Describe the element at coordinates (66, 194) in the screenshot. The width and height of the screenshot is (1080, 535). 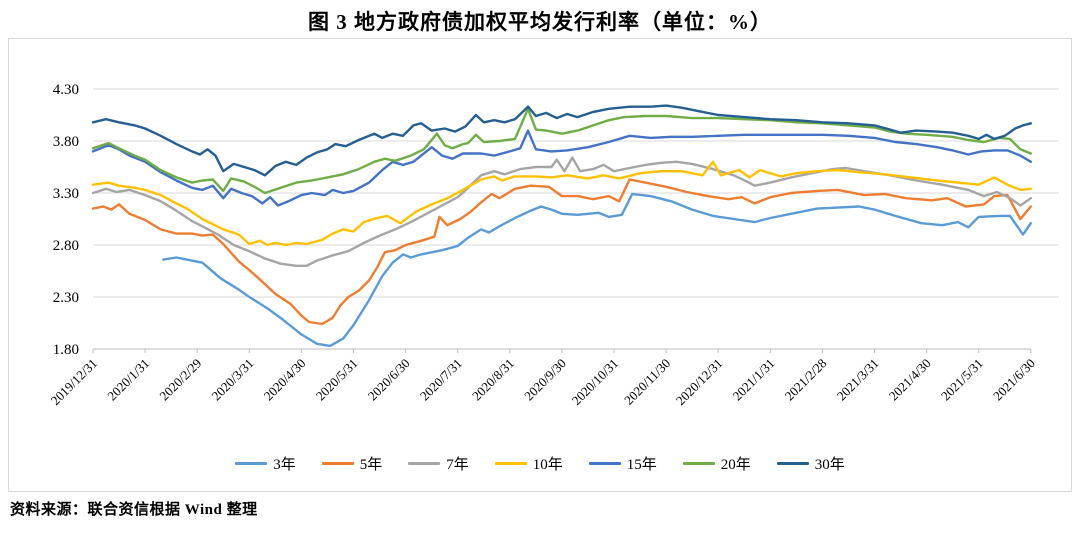
I see `y-axis-label: 3.30` at that location.